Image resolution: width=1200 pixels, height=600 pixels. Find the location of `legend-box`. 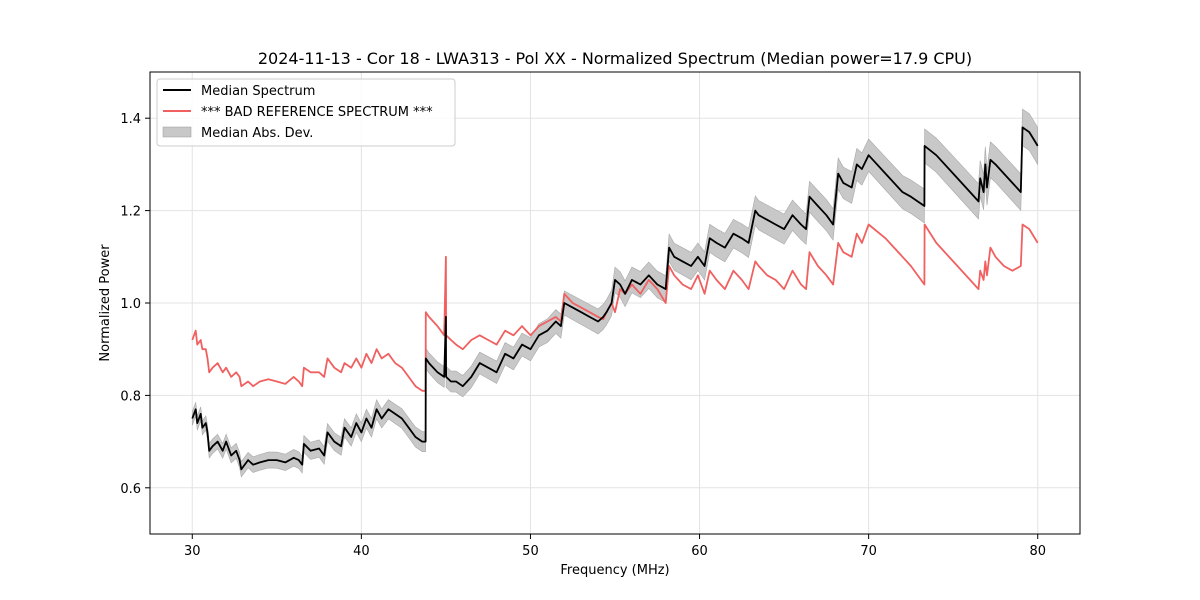

legend-box is located at coordinates (306, 112).